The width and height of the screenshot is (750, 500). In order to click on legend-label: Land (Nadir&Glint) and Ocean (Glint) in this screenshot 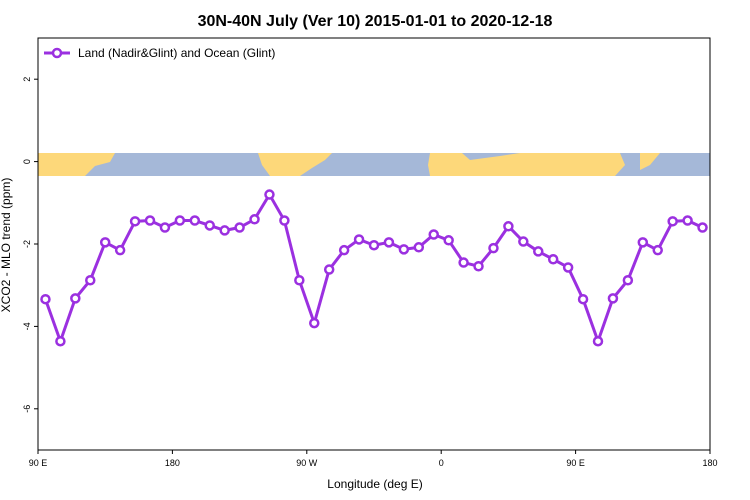, I will do `click(176, 53)`.